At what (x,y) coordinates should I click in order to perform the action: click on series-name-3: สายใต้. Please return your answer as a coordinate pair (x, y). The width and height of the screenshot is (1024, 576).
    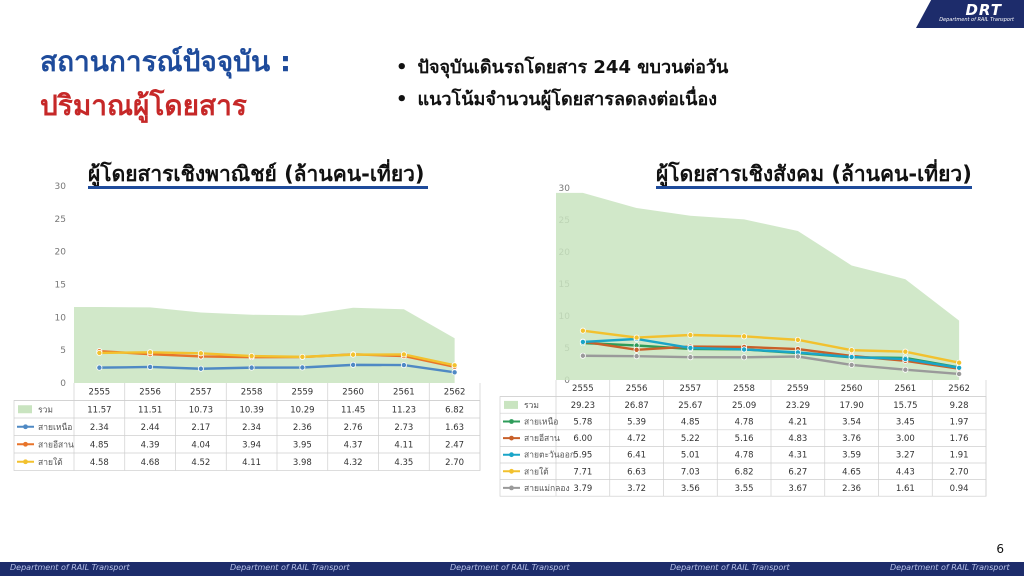
    Looking at the image, I should click on (50, 462).